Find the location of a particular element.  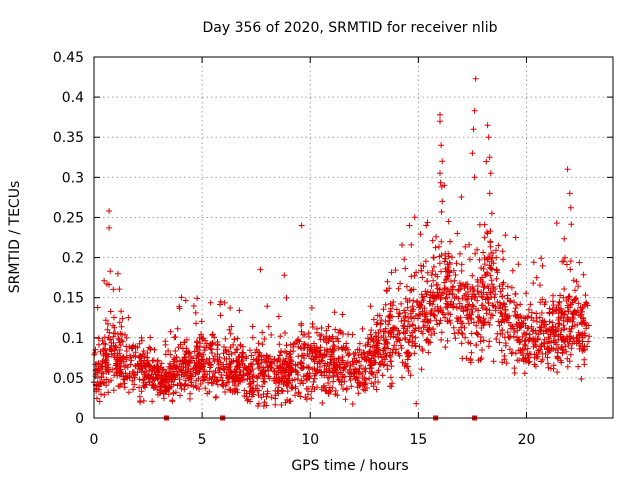

y-tick-label: 0.15 is located at coordinates (68, 299).